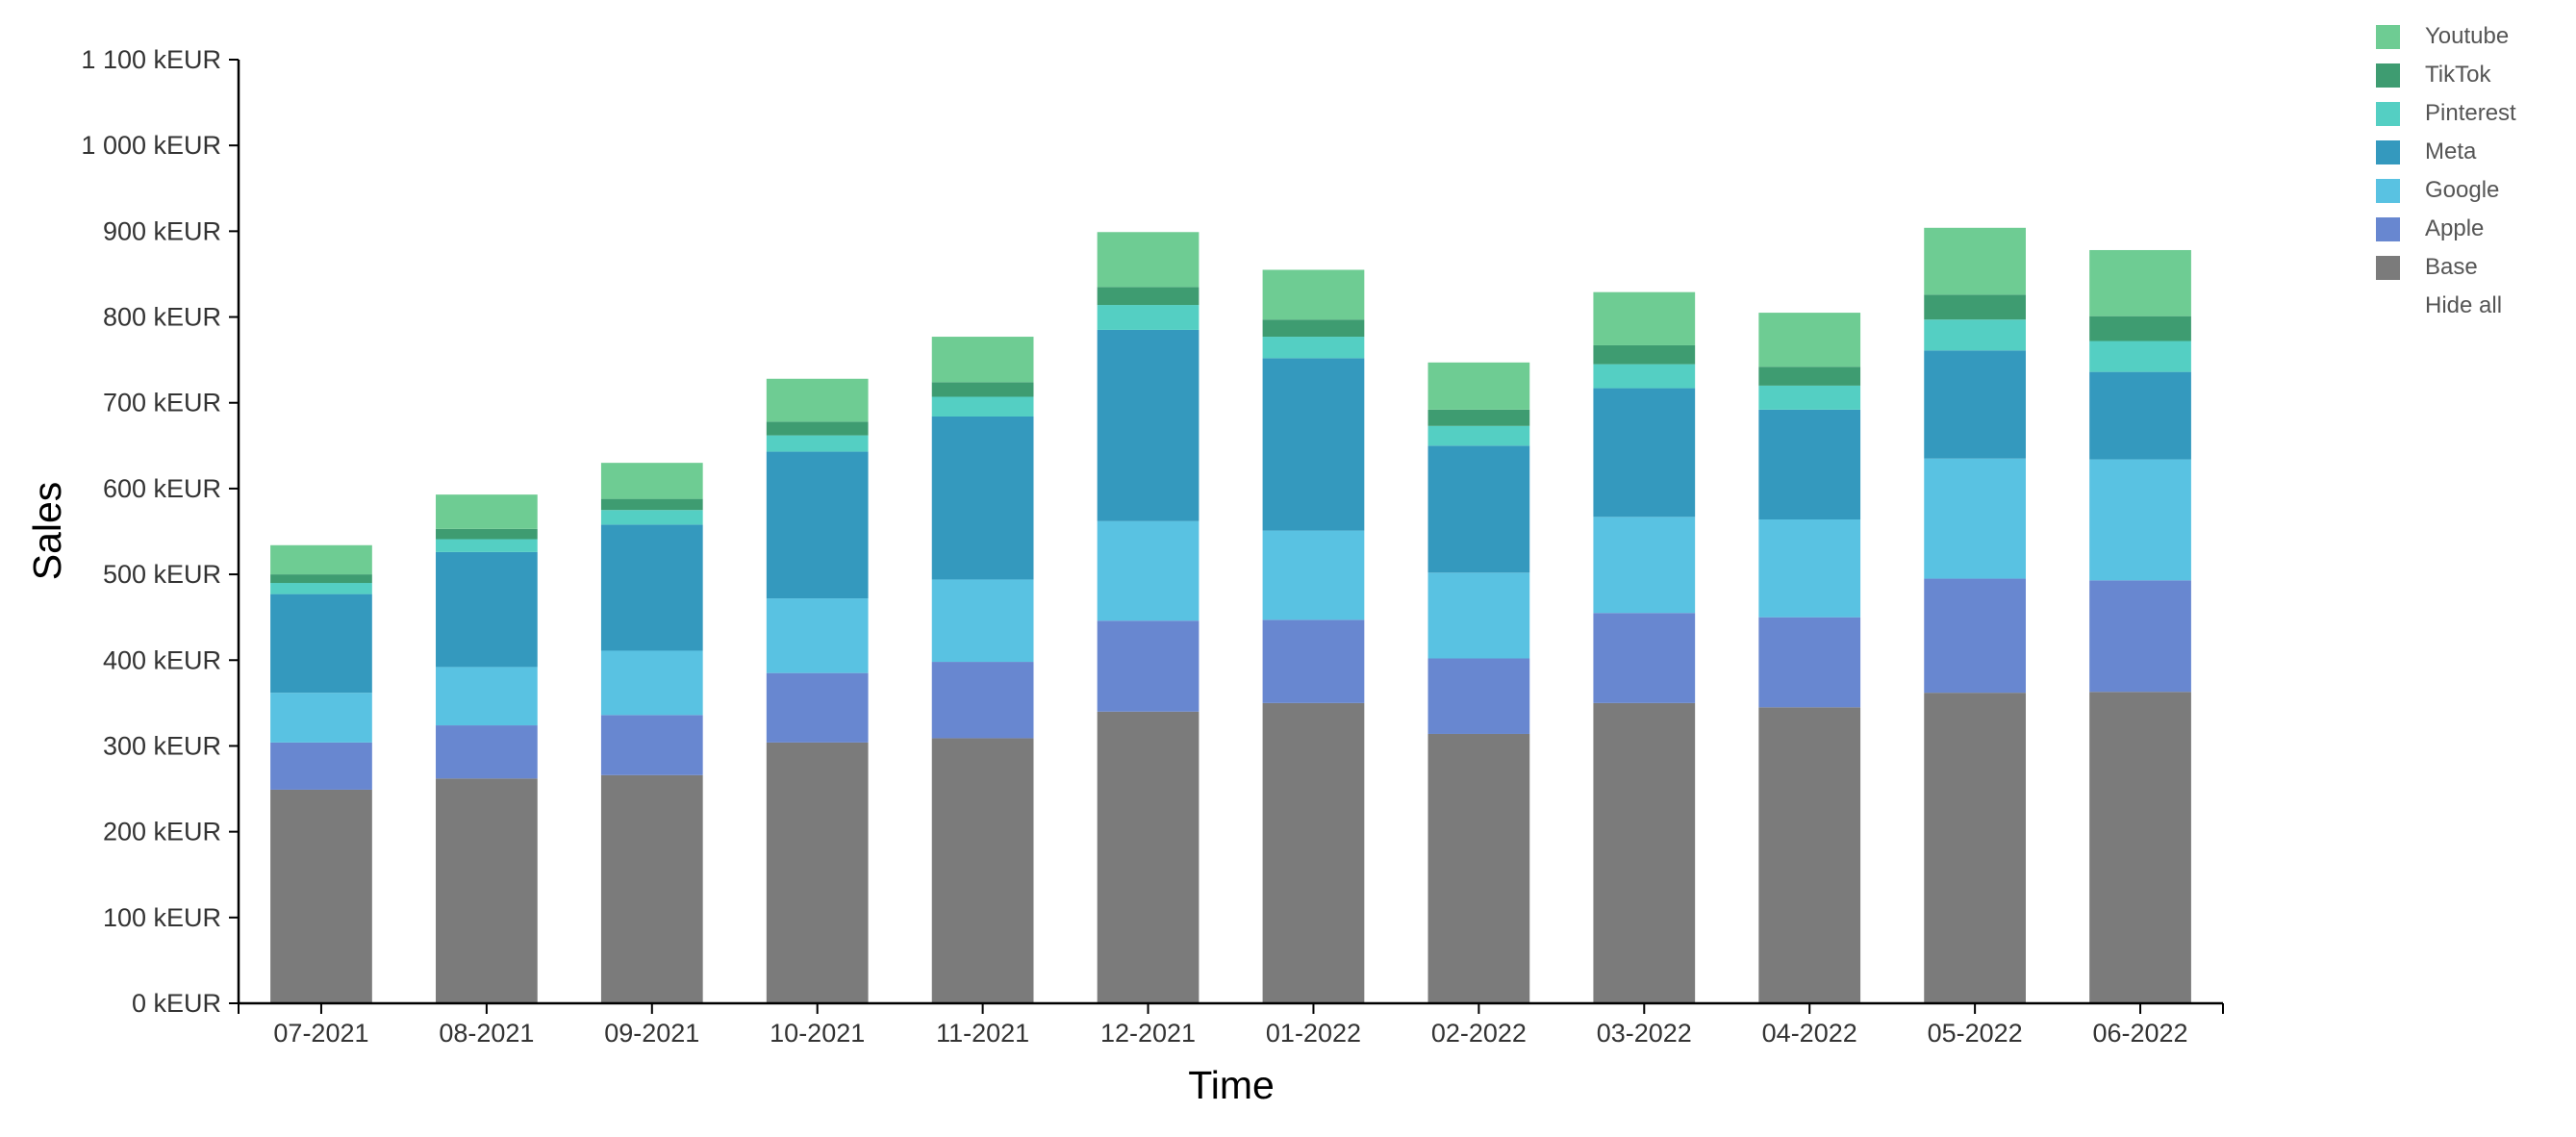 The height and width of the screenshot is (1137, 2576). I want to click on legend-item-base: Base, so click(2446, 268).